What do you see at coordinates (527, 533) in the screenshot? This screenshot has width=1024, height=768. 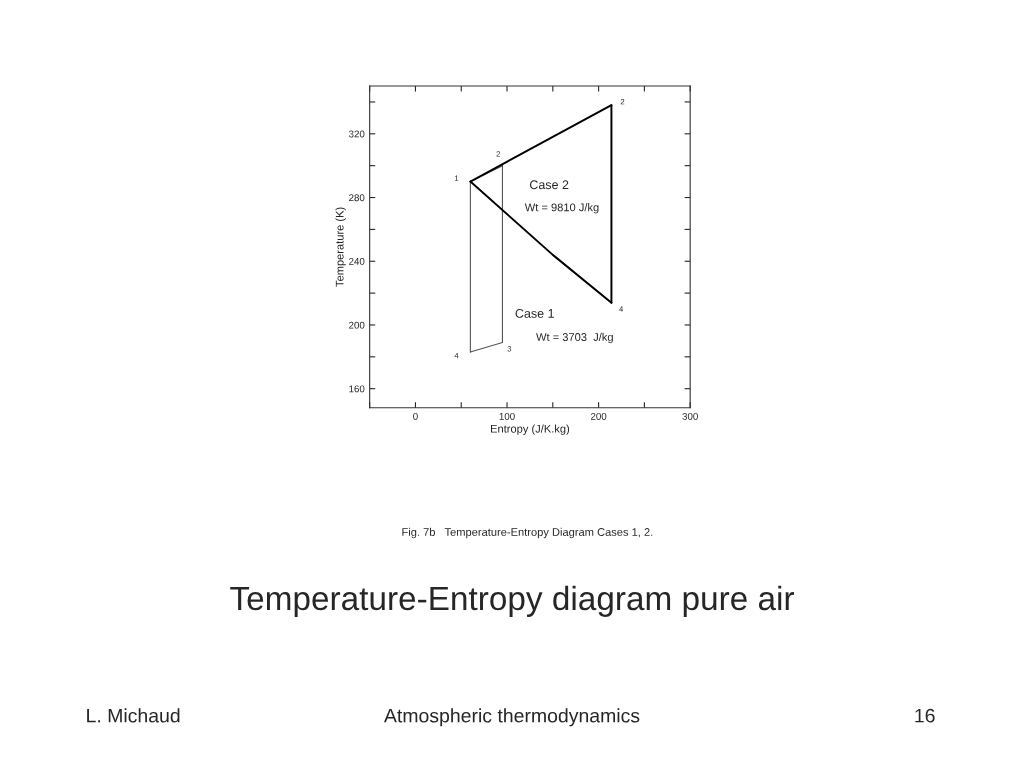 I see `caption: Fig. 7b Temperature-Entropy Diagram Cases 1, 2.` at bounding box center [527, 533].